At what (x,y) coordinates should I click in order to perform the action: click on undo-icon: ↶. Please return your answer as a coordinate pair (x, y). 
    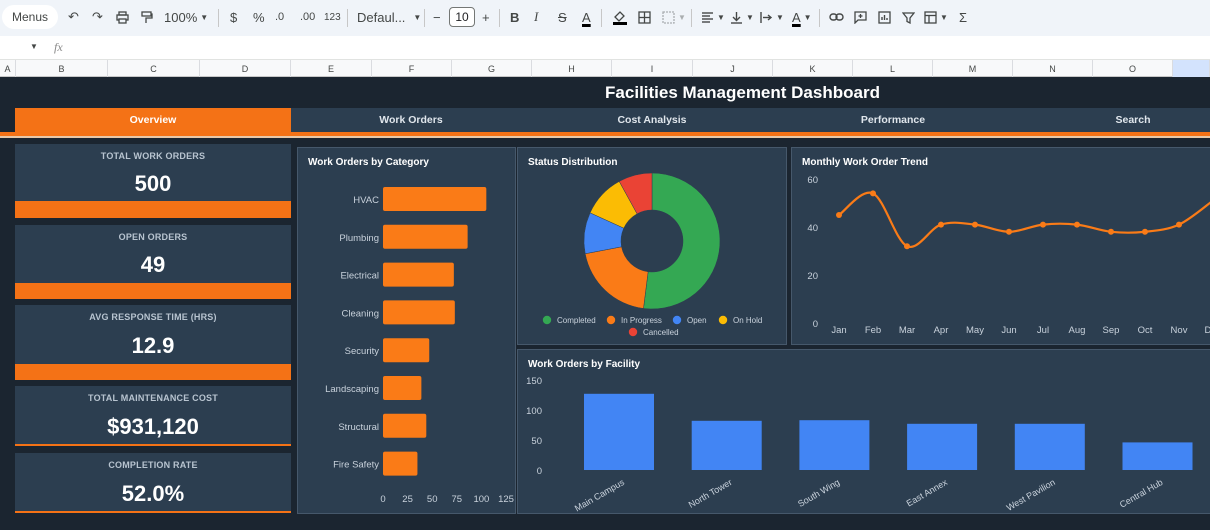
    Looking at the image, I should click on (73, 16).